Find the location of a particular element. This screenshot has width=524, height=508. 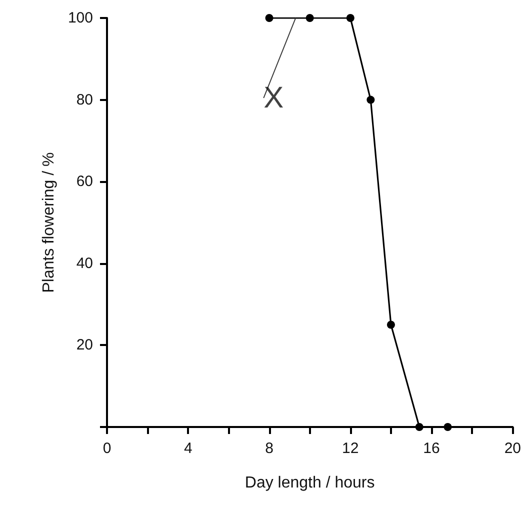

y-tick-label: 60 is located at coordinates (84, 181).